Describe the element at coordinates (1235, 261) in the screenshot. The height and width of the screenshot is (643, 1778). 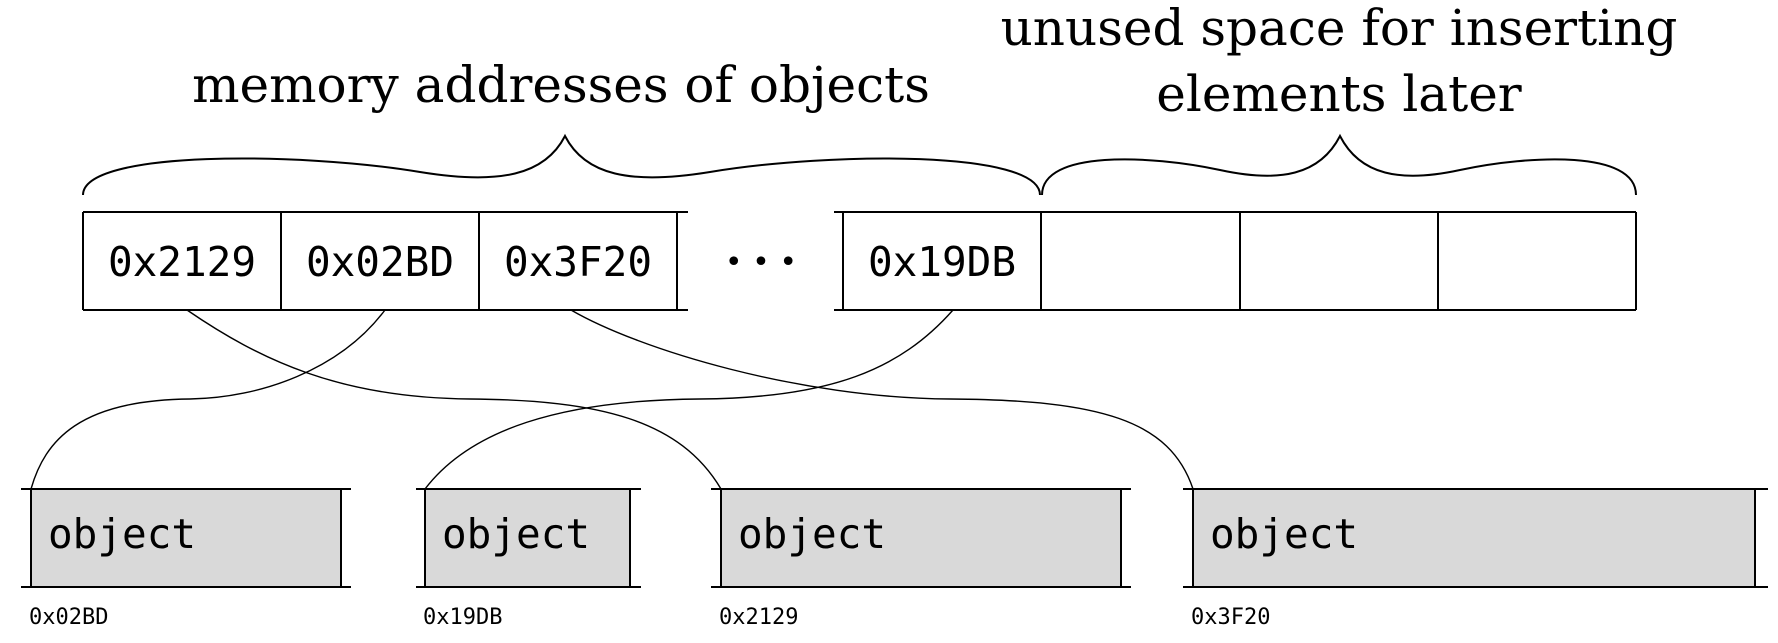
I see `array-right-segment` at that location.